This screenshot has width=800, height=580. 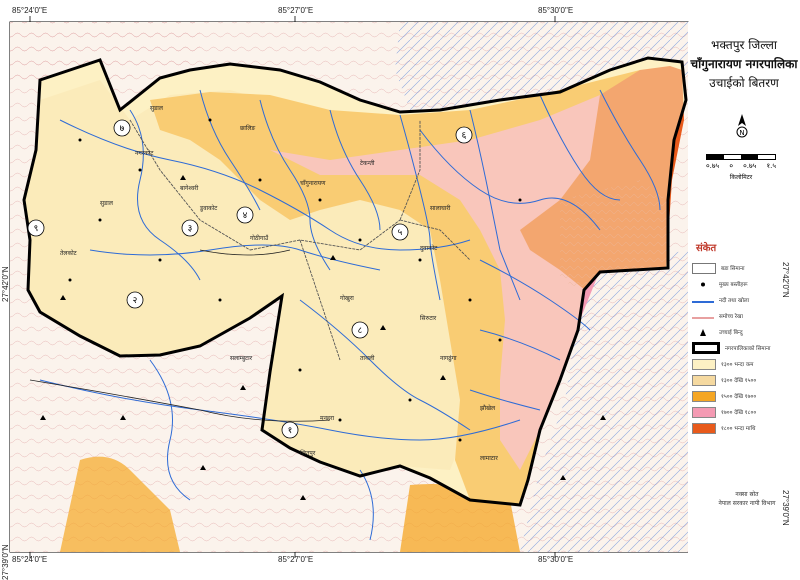 I want to click on ward-label-1: १, so click(x=290, y=430).